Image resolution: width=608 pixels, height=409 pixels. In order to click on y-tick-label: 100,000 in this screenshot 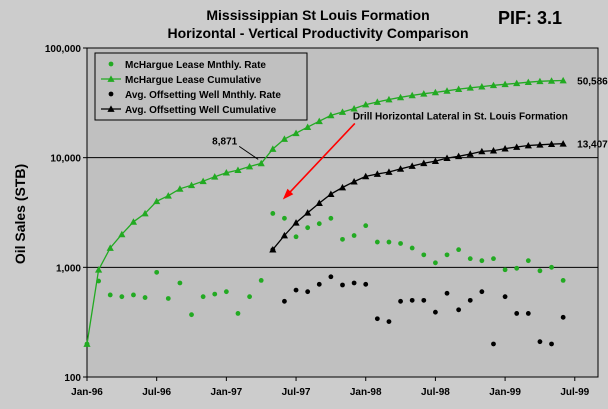, I will do `click(63, 49)`.